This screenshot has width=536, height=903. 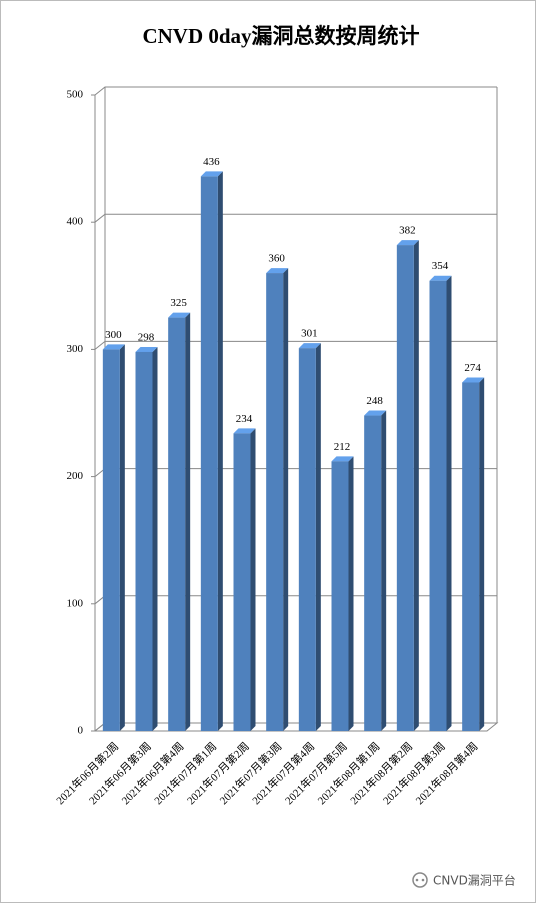 I want to click on data-label: 325, so click(x=178, y=303).